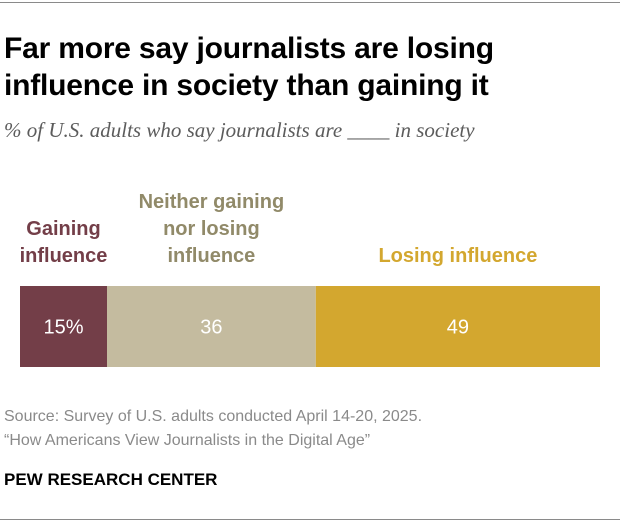  Describe the element at coordinates (111, 479) in the screenshot. I see `pew-brand: PEW RESEARCH CENTER` at that location.